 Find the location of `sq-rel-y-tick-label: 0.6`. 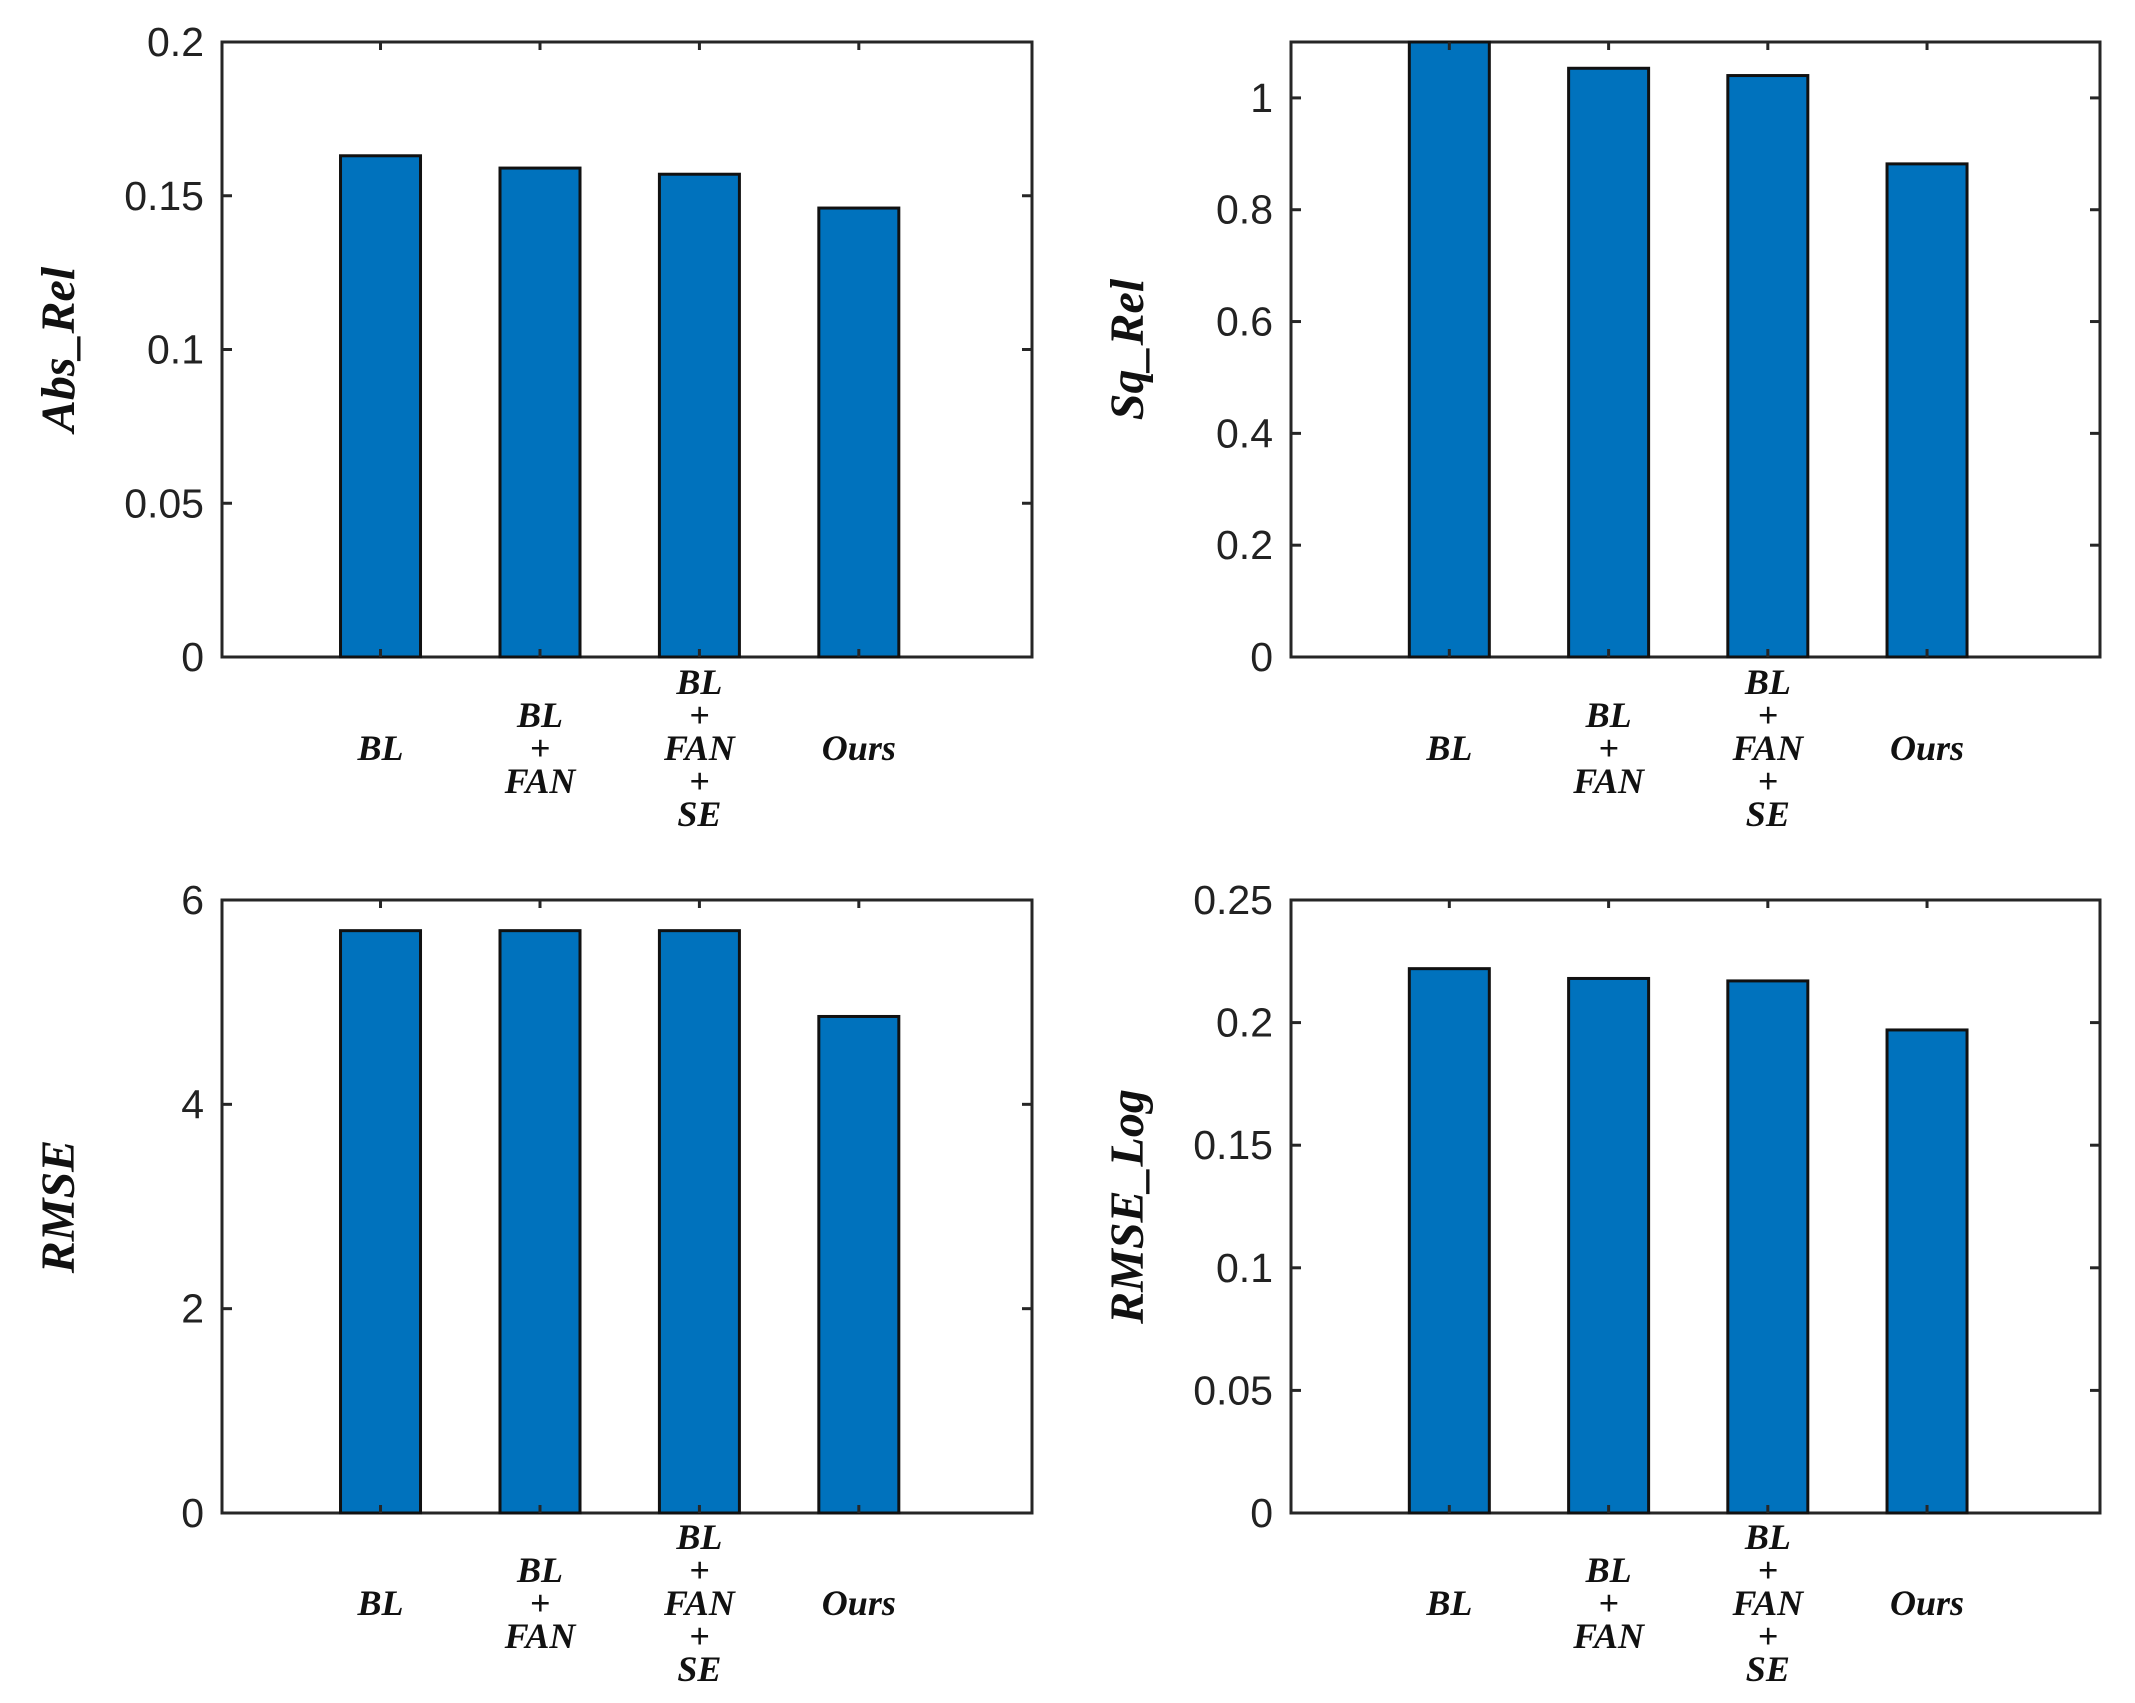

sq-rel-y-tick-label: 0.6 is located at coordinates (1244, 322).